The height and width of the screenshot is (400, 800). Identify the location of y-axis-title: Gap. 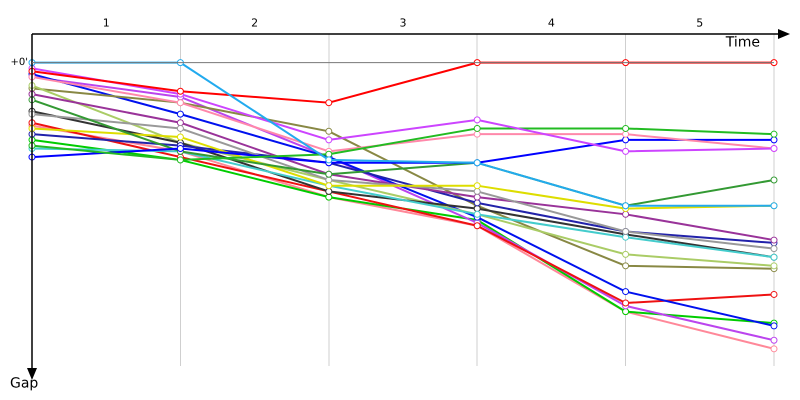
(24, 384).